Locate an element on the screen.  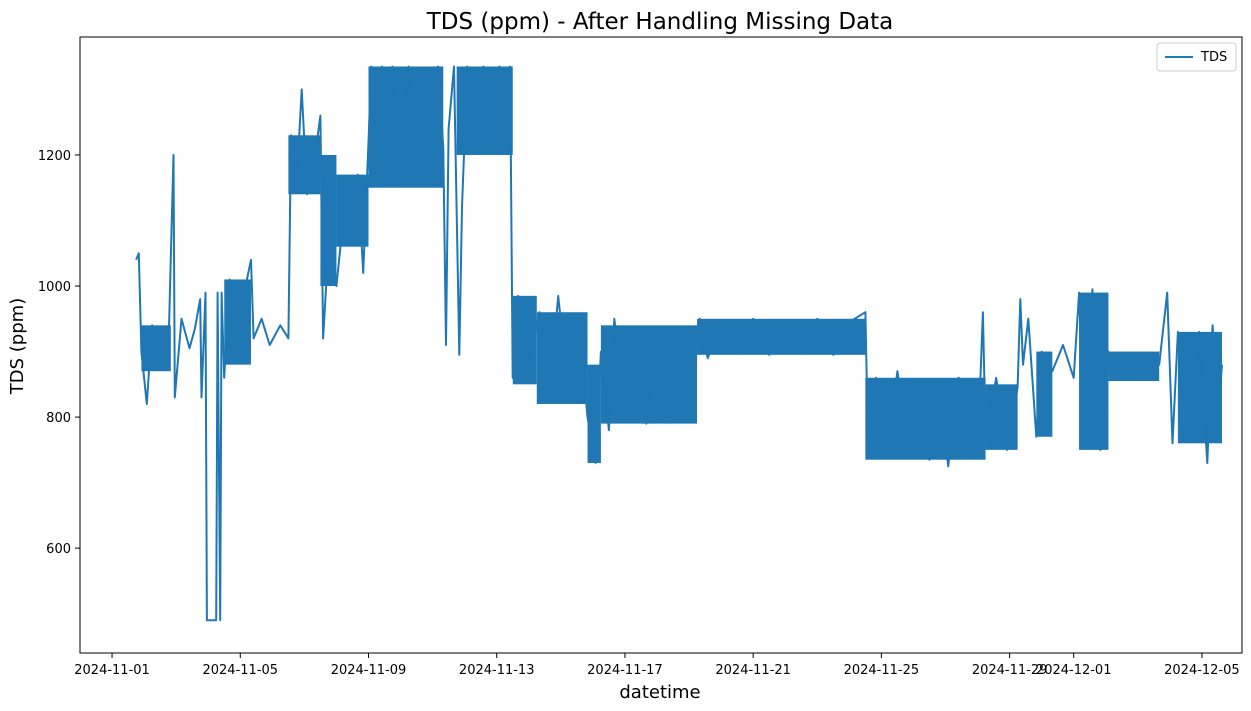
x-tick-label-4: 2024-11-17 is located at coordinates (625, 670).